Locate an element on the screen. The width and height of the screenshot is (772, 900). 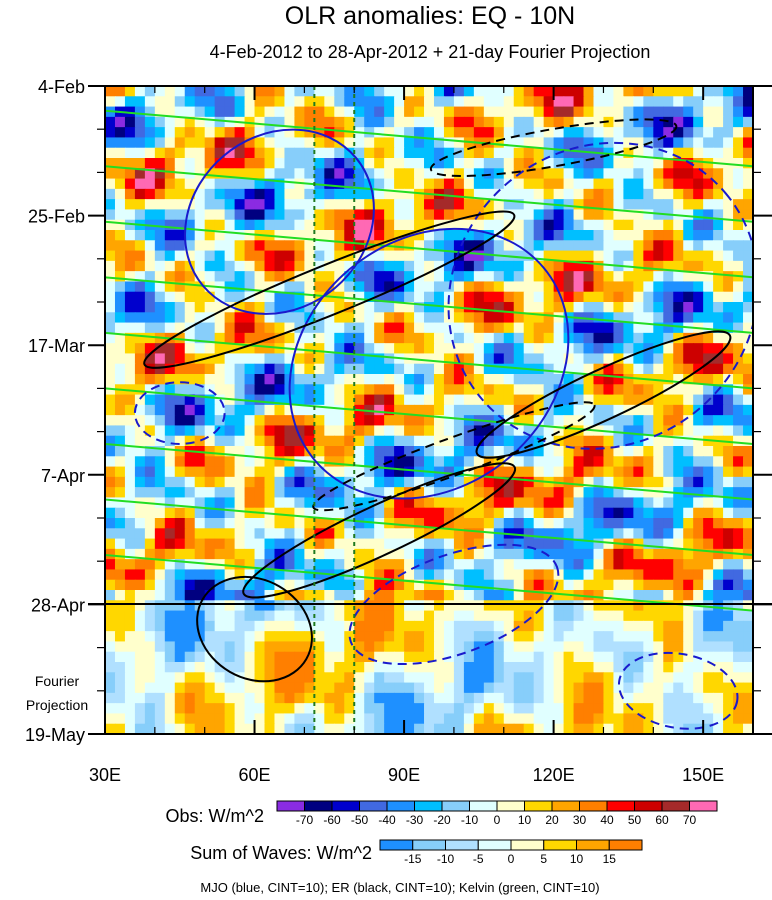
colorbar-level-label: -10 is located at coordinates (470, 820).